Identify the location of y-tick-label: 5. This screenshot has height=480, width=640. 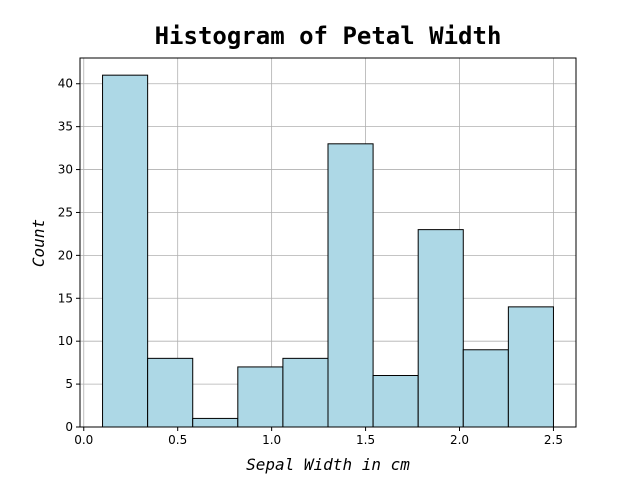
(69, 384).